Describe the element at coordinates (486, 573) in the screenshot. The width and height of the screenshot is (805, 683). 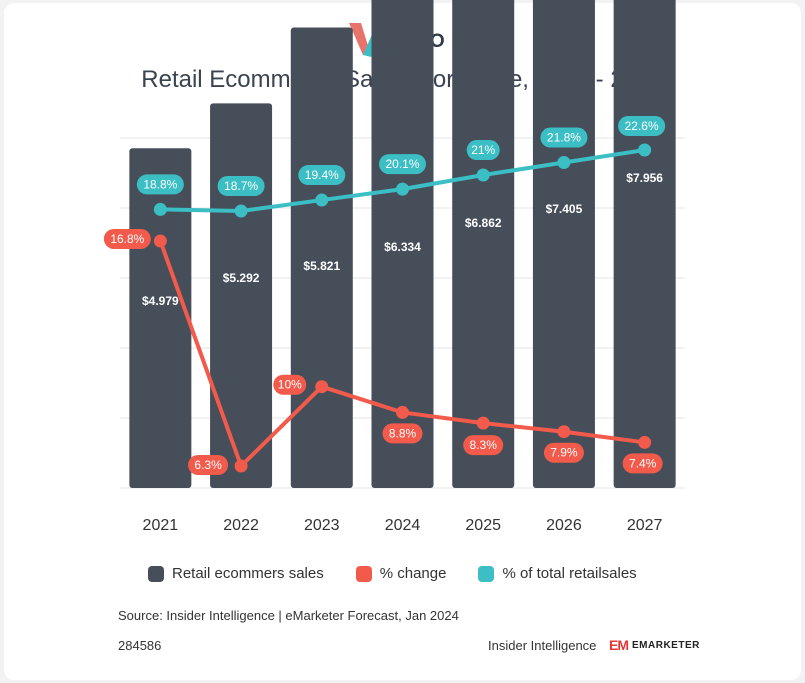
I see `legend-swatch-share` at that location.